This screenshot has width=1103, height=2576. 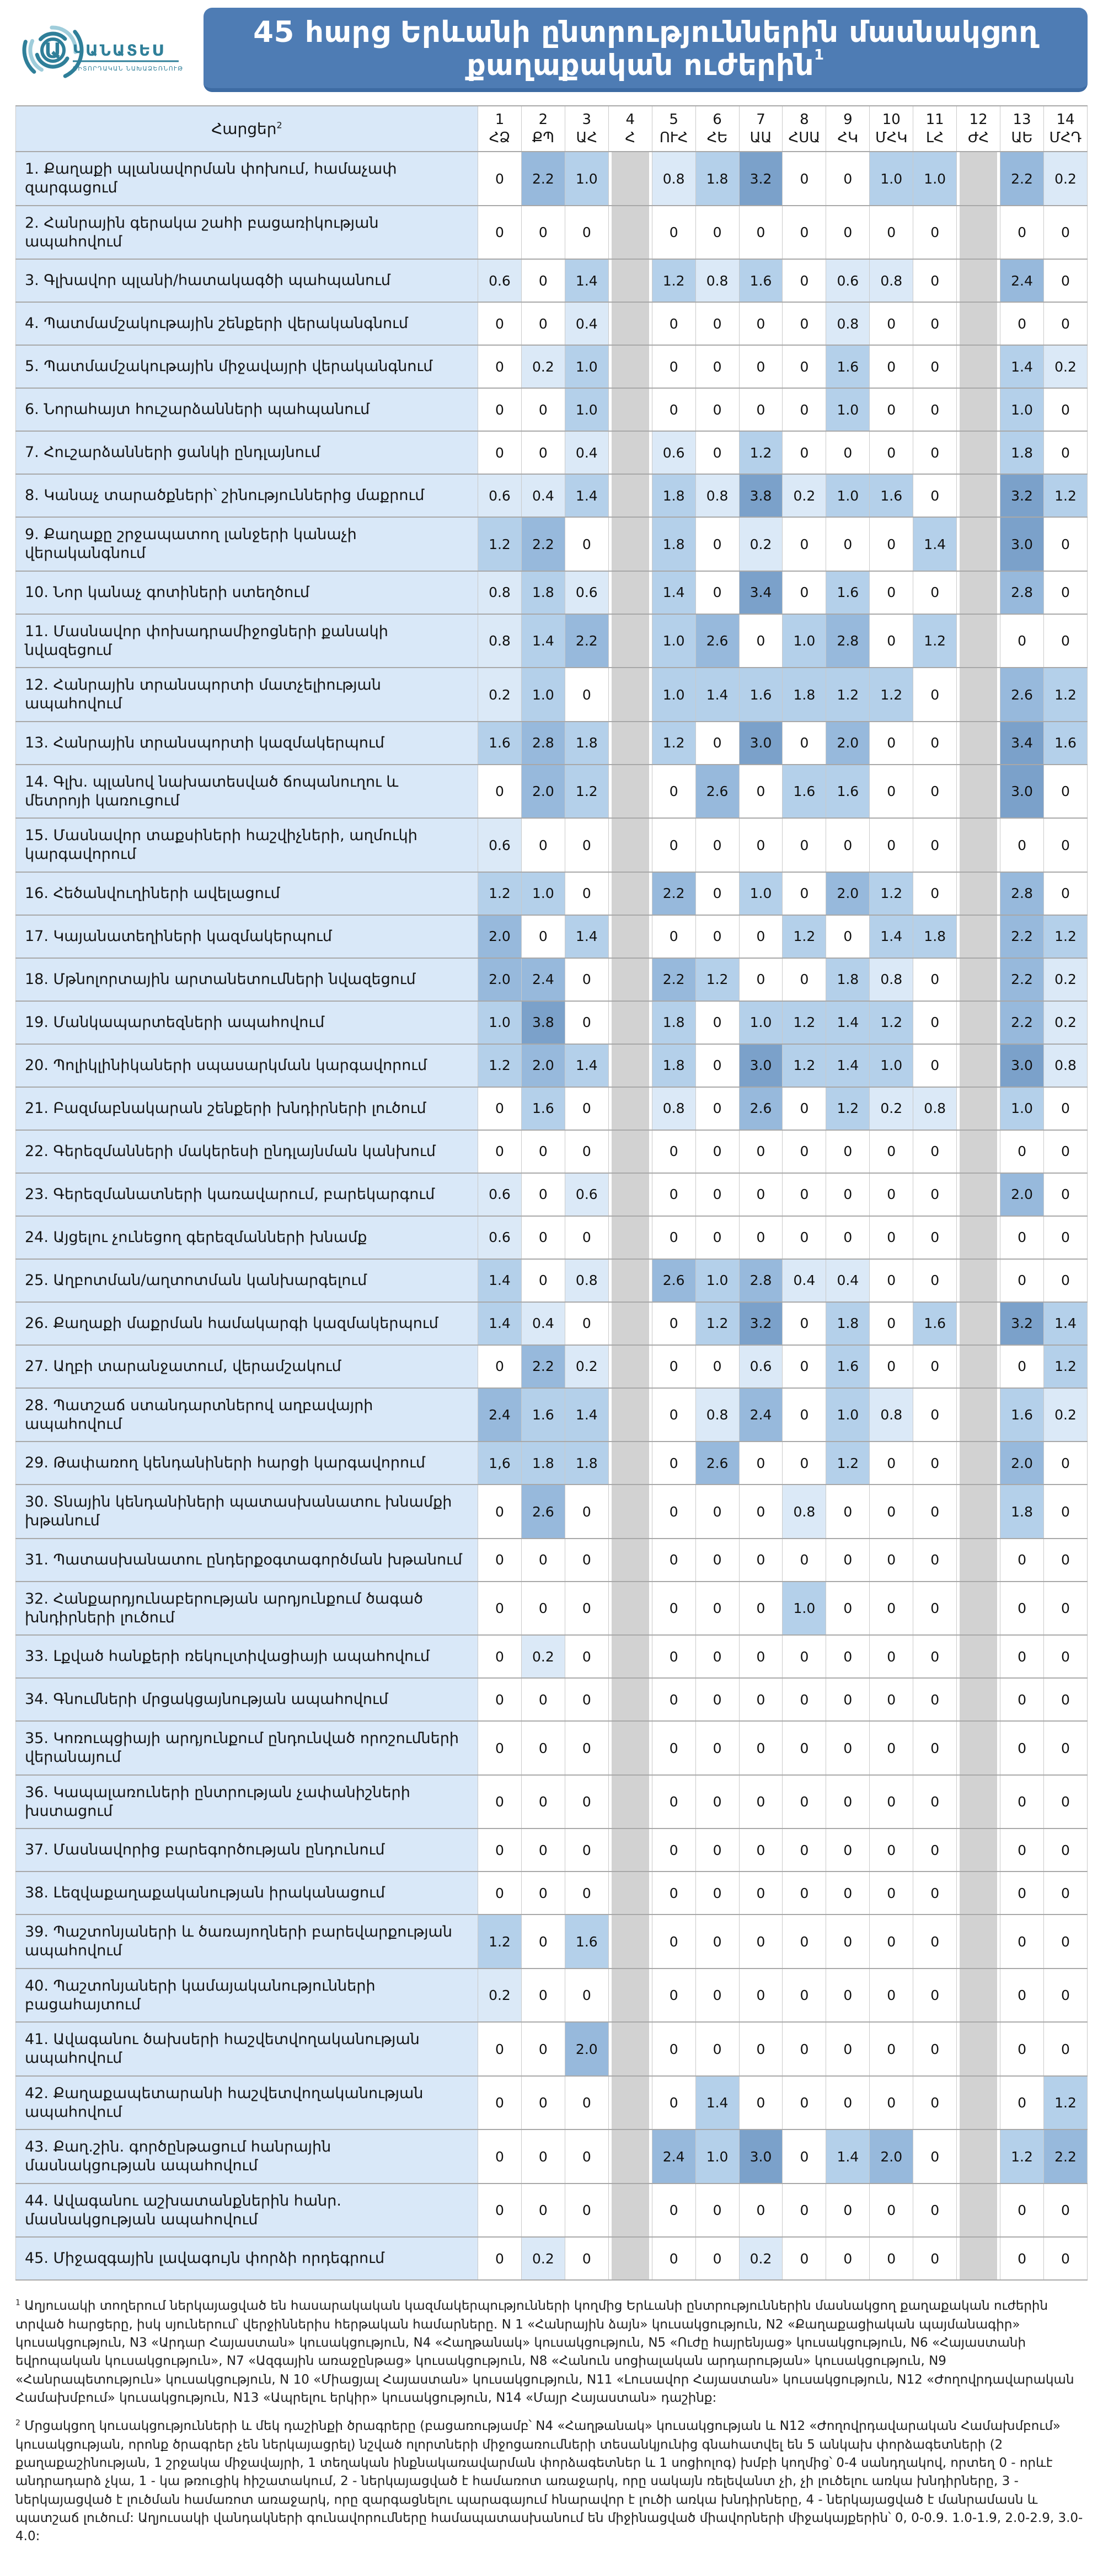 I want to click on question-label: 27. Աղբի տարանջատում, վերամշակում, so click(x=246, y=1366).